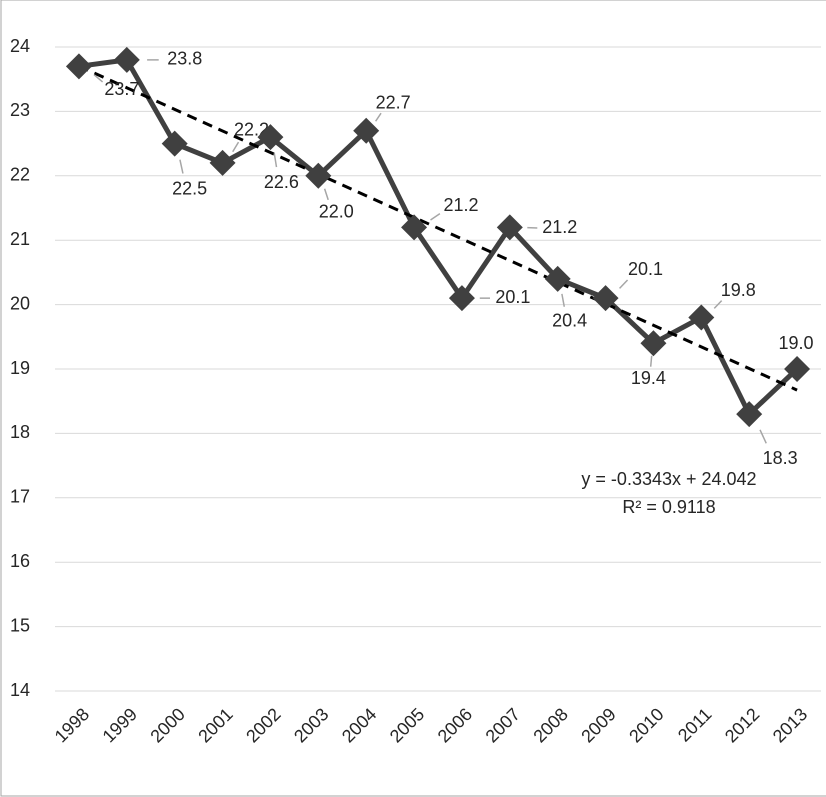  I want to click on data-label: 22.6, so click(281, 182).